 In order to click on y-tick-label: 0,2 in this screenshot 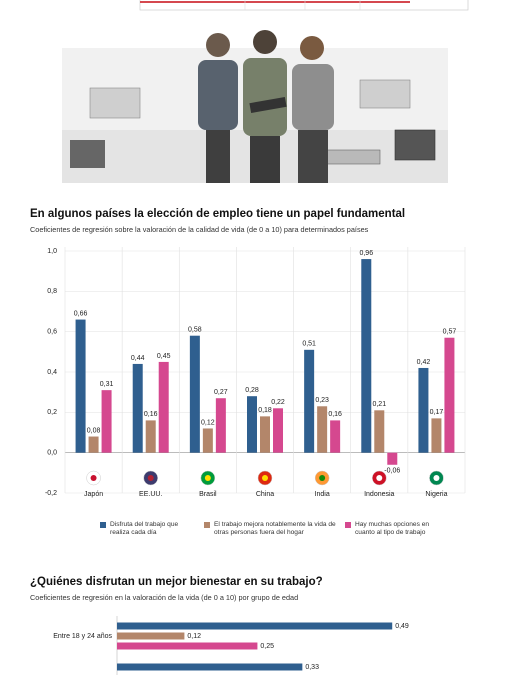, I will do `click(52, 412)`.